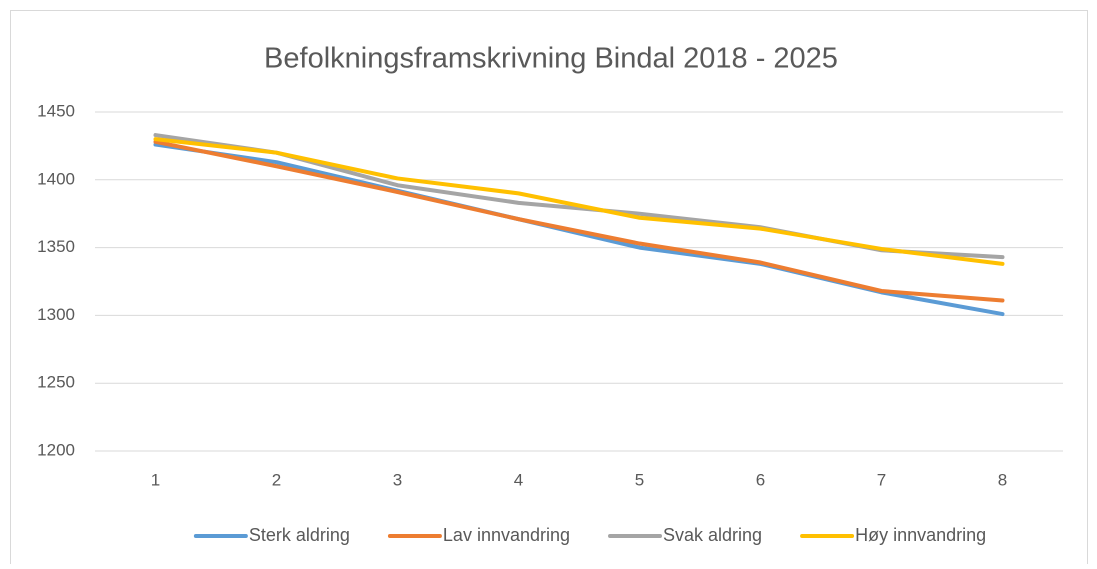  What do you see at coordinates (56, 178) in the screenshot?
I see `y-tick-label: 1400` at bounding box center [56, 178].